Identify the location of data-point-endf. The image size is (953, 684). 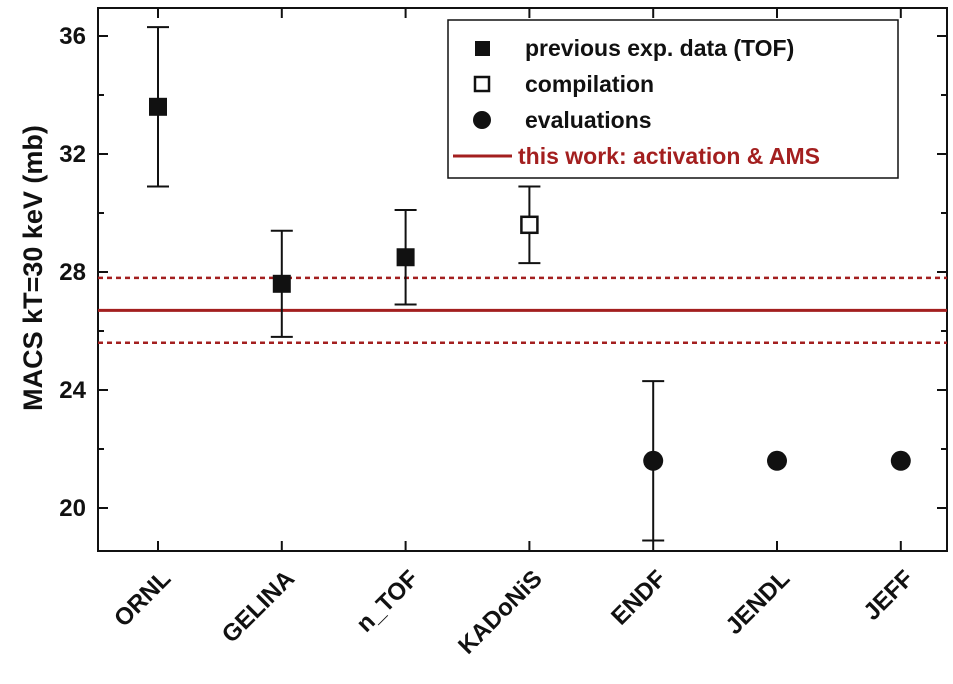
(653, 460).